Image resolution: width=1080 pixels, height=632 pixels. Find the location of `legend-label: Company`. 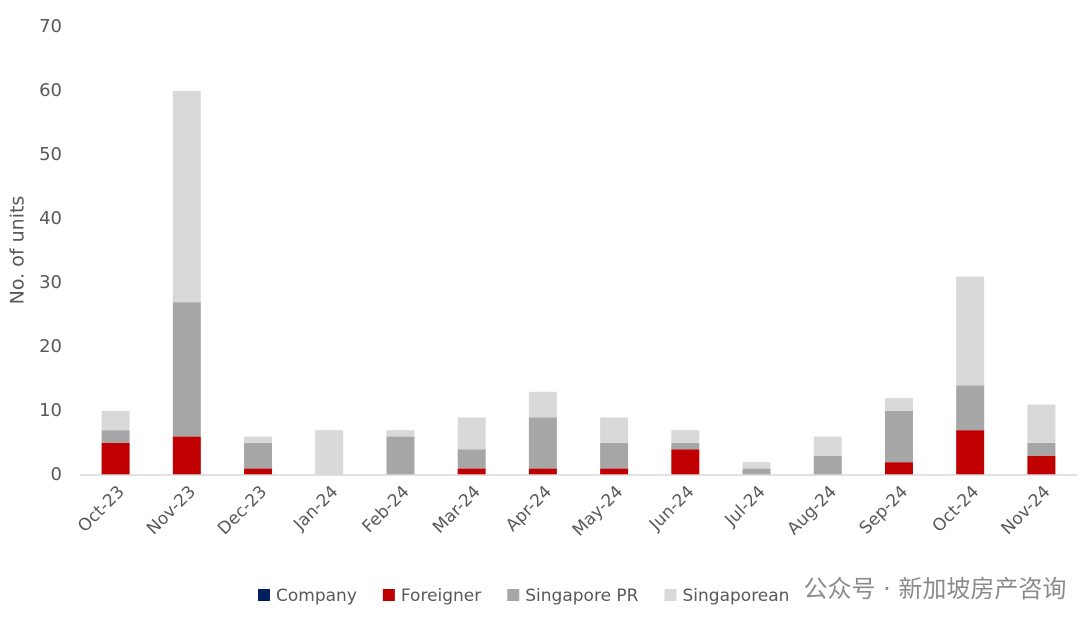

legend-label: Company is located at coordinates (316, 596).